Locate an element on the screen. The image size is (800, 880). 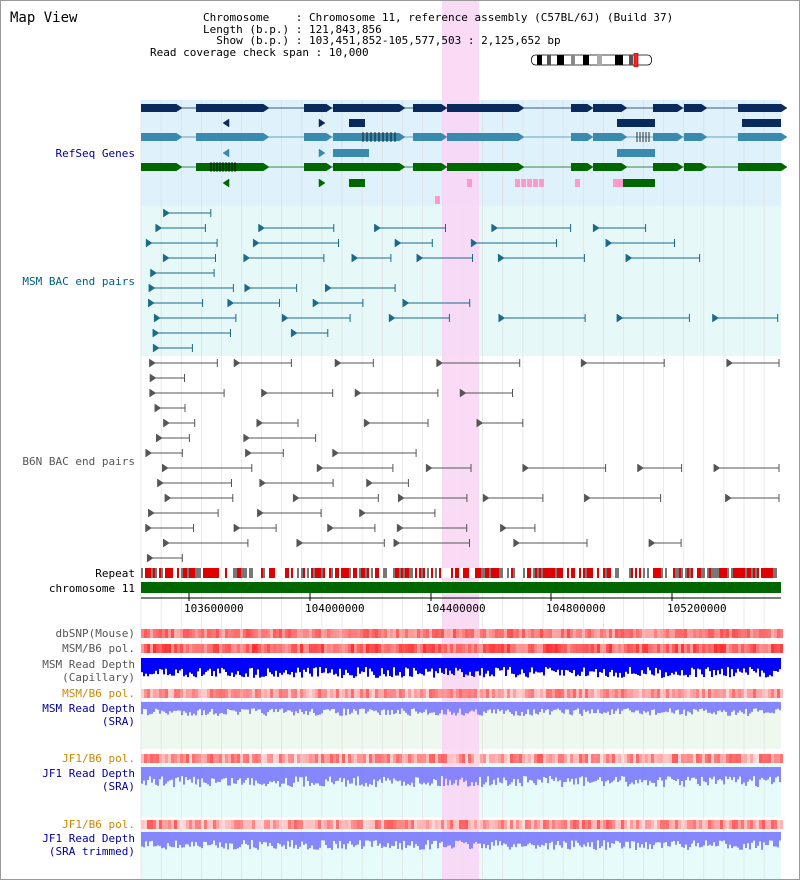
jf1-depth-trim-label-2: (SRA trimmed) is located at coordinates (91, 851).